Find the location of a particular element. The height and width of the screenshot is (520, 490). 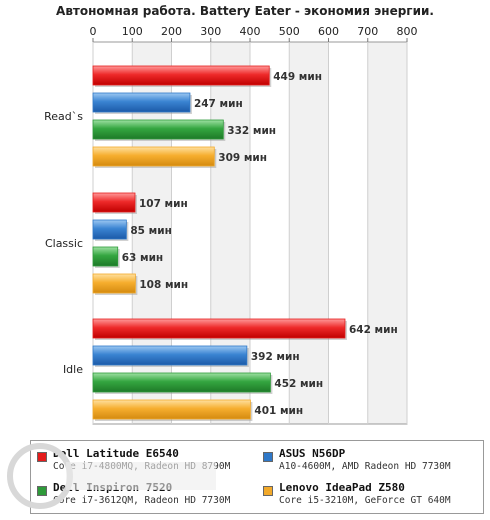

bar-value-label: 452 мин is located at coordinates (298, 384).